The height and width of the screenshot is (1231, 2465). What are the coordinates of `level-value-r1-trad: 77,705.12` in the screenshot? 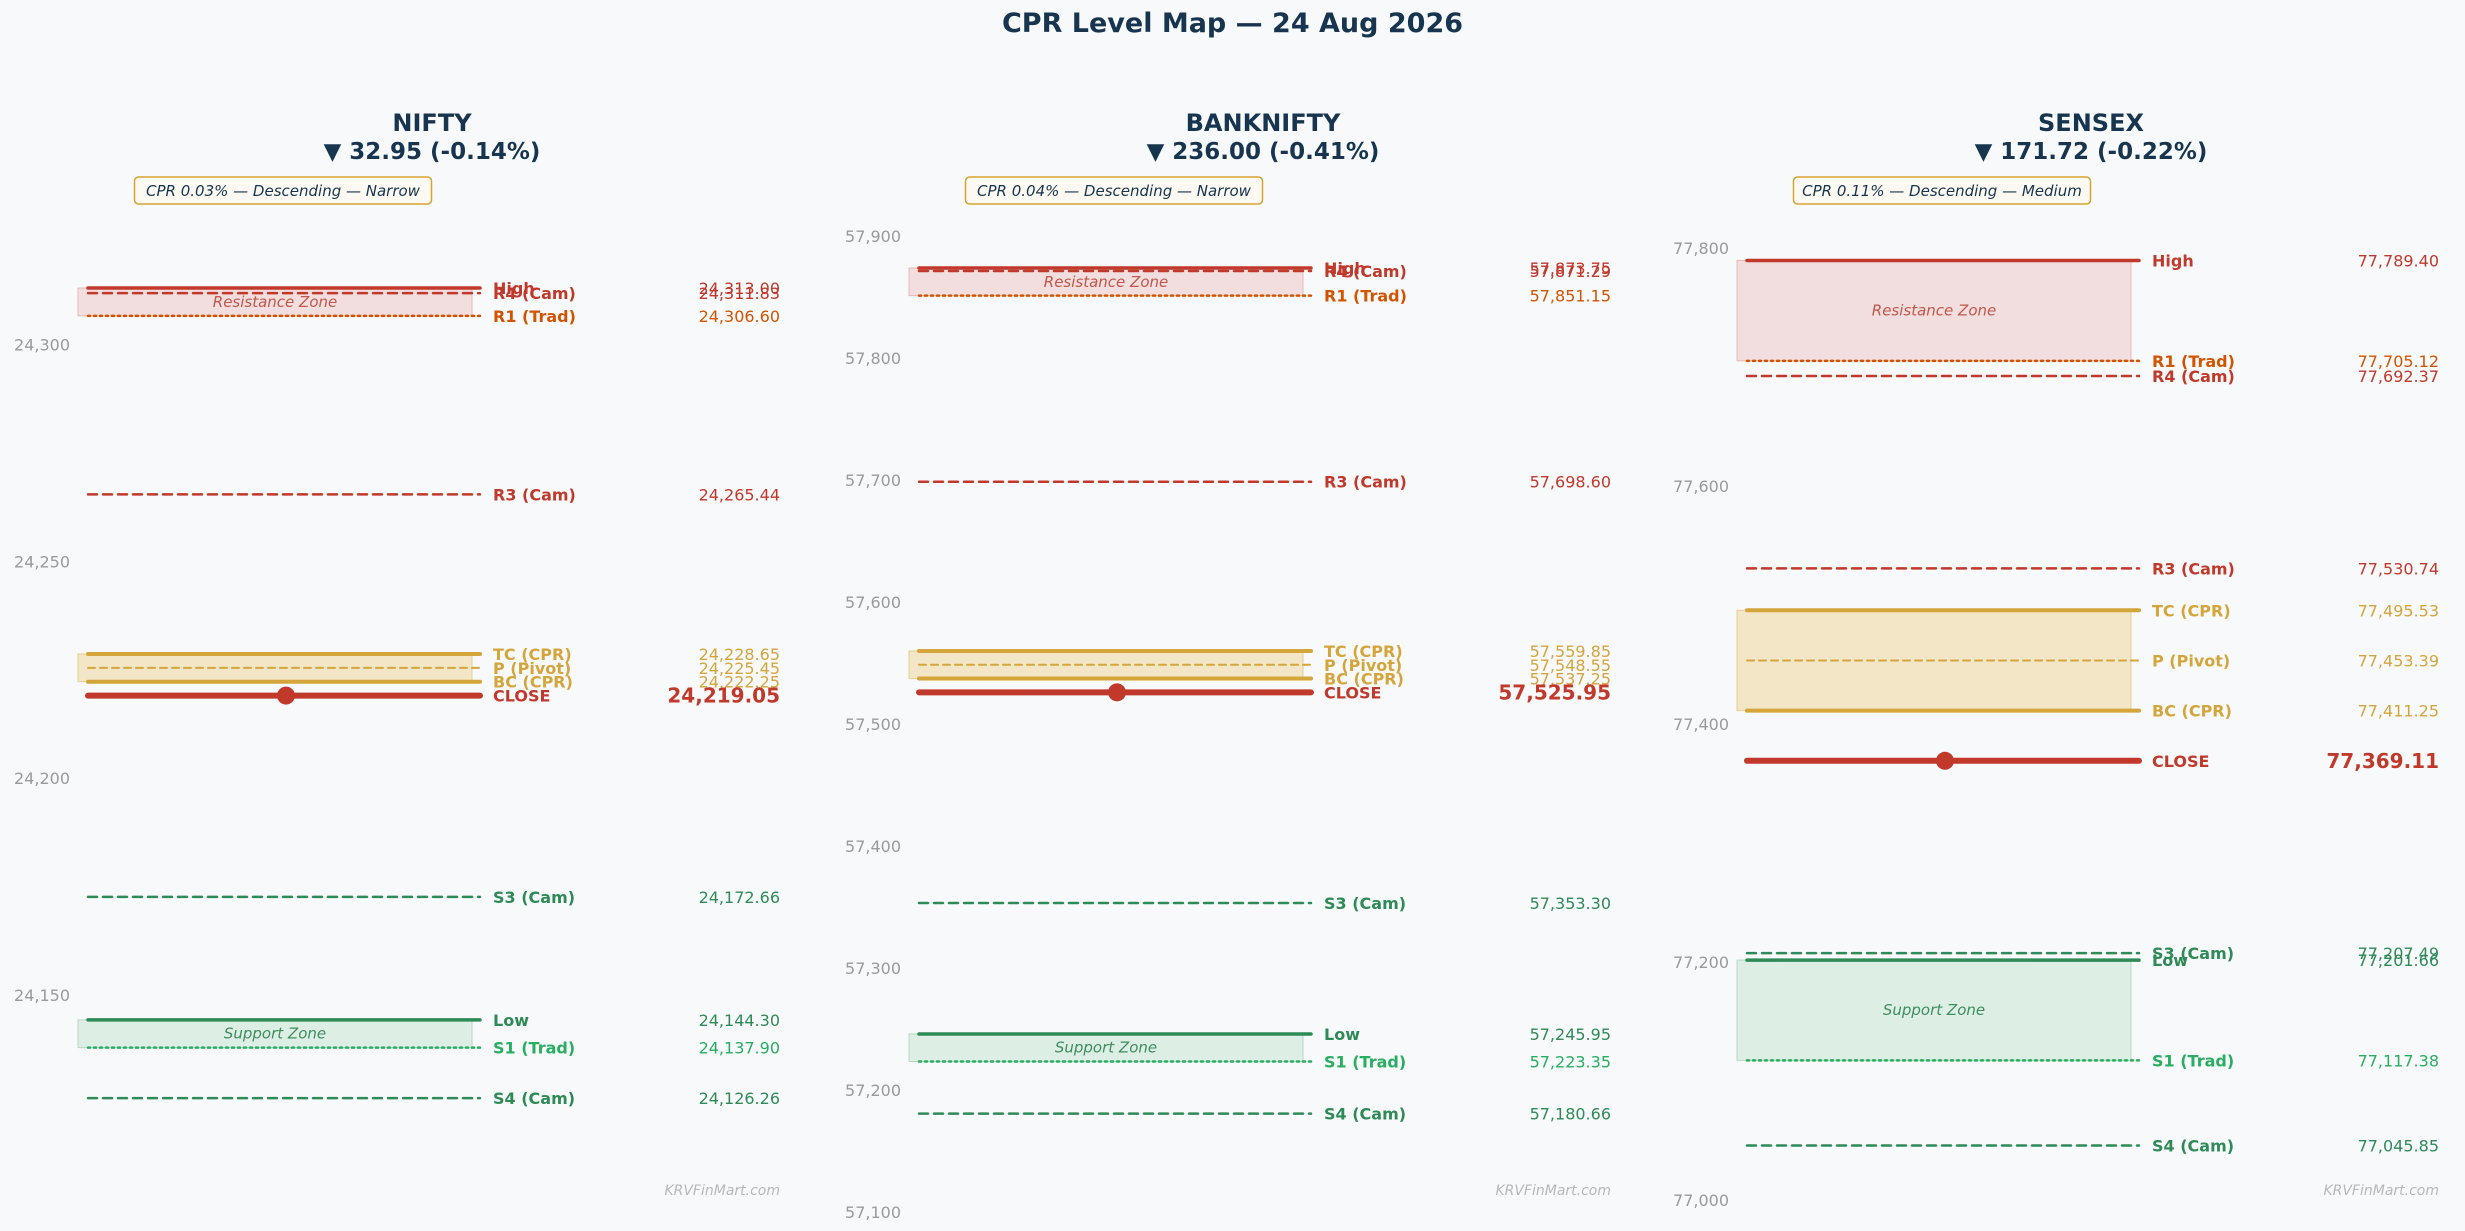 It's located at (2398, 361).